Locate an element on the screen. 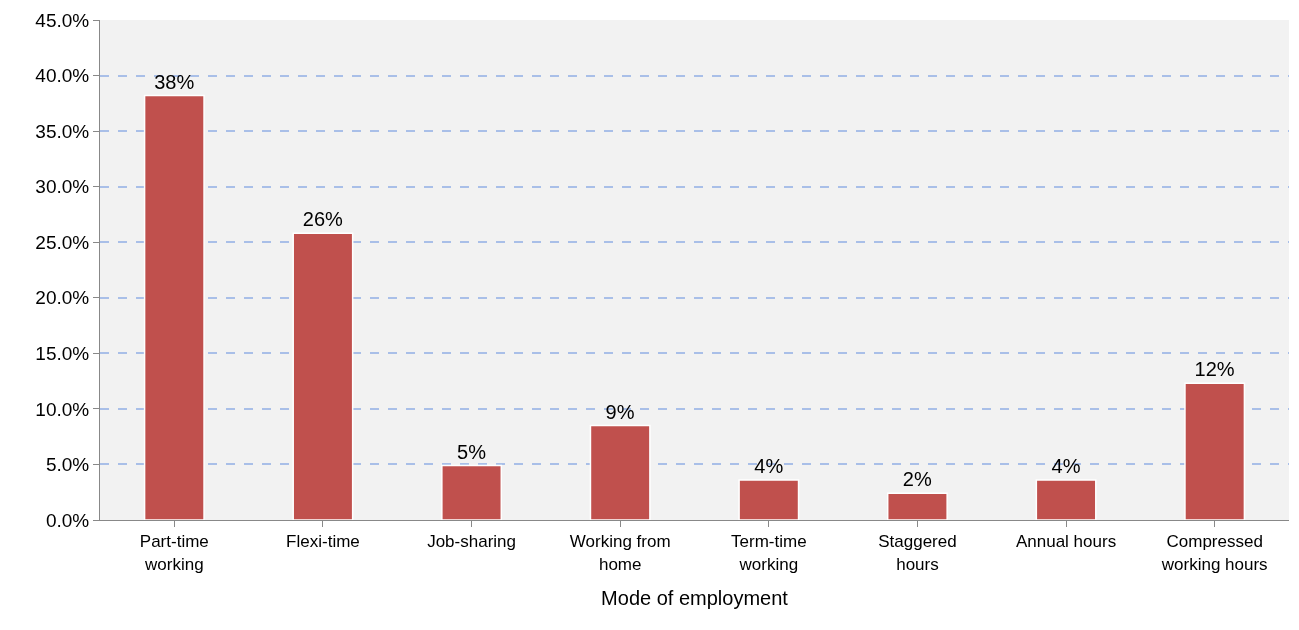  x-tick-label: Part-time working is located at coordinates (174, 553).